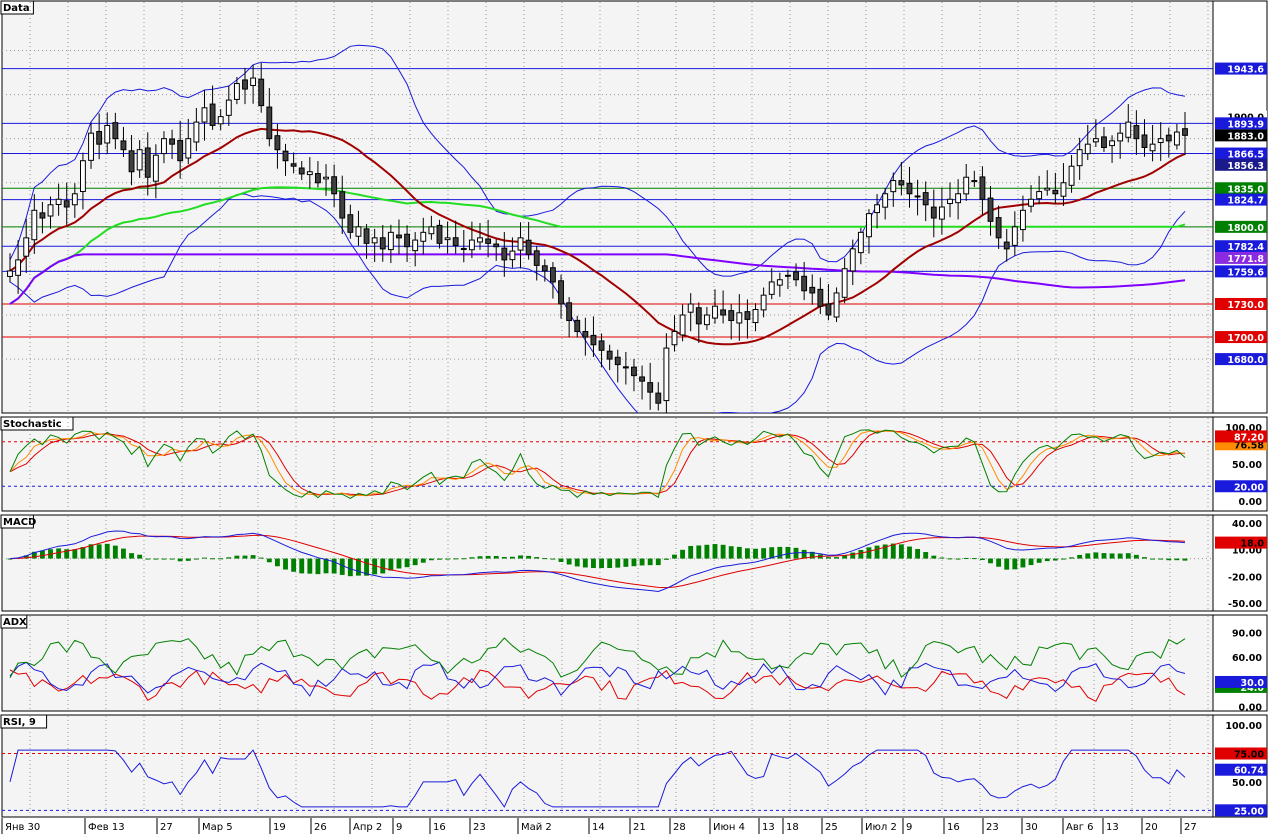 This screenshot has width=1268, height=834. I want to click on panel-price-axis, so click(1240, 563).